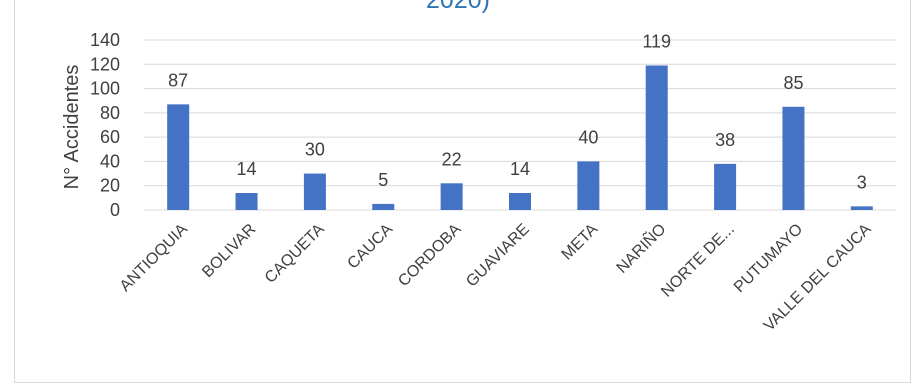 The height and width of the screenshot is (383, 916). I want to click on y-axis-ticks: 0 20 40 60 80 100 120 140, so click(105, 125).